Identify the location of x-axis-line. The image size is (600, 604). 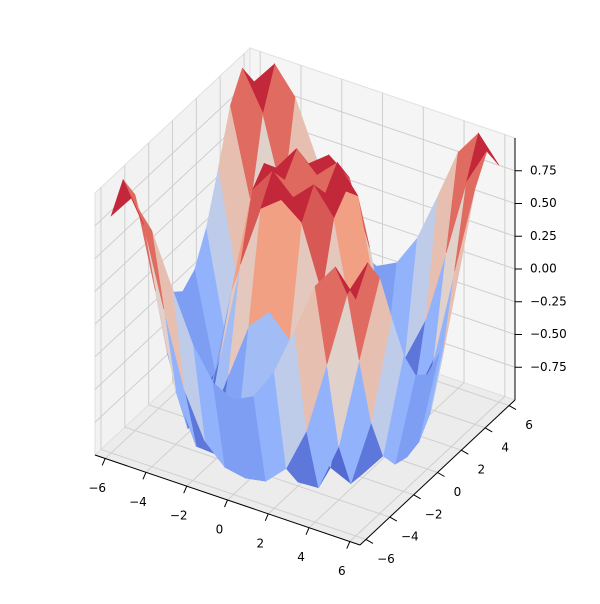
(227, 500).